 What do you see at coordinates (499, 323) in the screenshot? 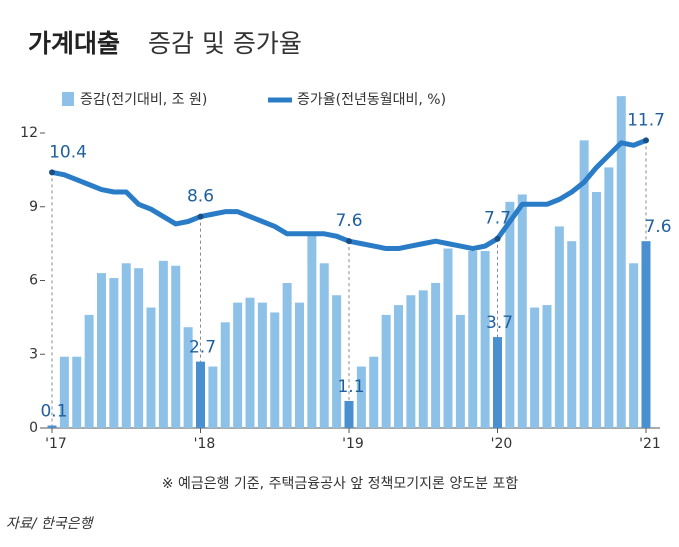
I see `bar-value-label: 3.7` at bounding box center [499, 323].